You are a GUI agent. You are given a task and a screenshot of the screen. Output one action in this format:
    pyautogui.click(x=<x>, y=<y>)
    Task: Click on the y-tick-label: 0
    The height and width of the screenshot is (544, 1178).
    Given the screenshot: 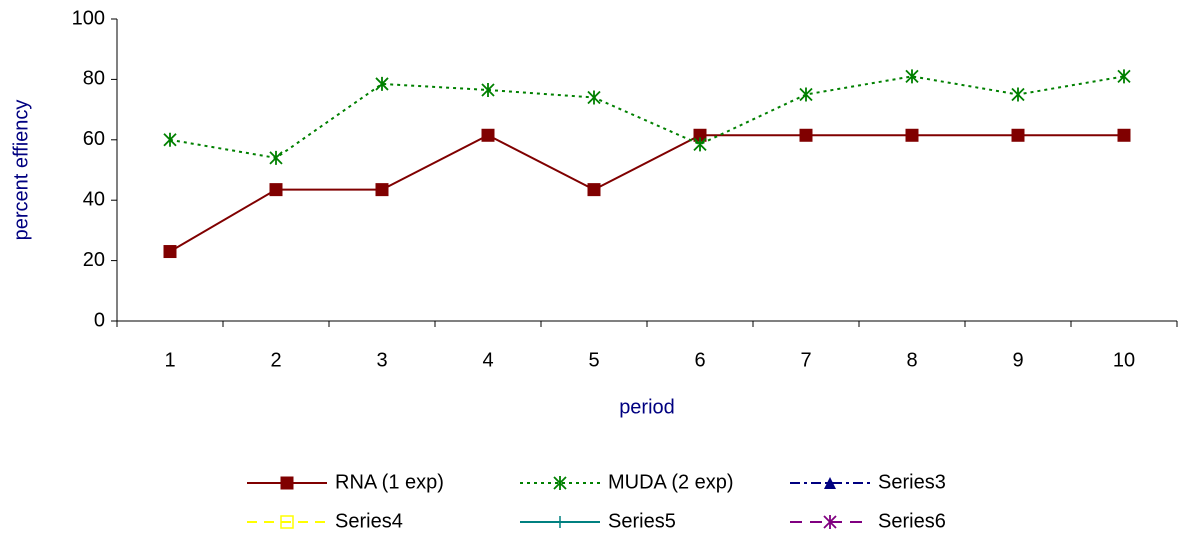 What is the action you would take?
    pyautogui.click(x=99, y=320)
    